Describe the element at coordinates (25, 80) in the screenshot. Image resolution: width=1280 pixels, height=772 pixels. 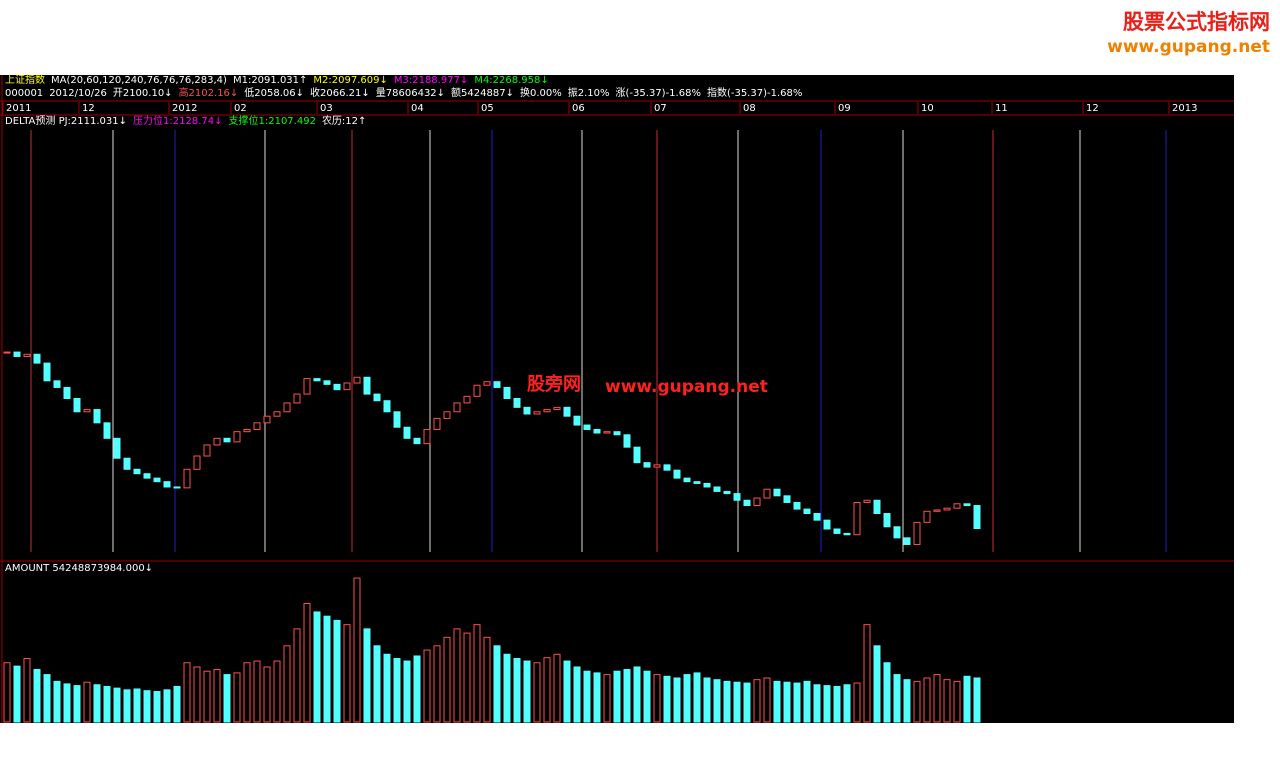
I see `info-item: 上证指数` at that location.